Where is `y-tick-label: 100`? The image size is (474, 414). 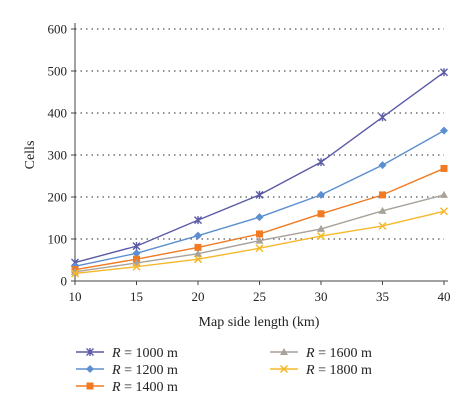
y-tick-label: 100 is located at coordinates (58, 239).